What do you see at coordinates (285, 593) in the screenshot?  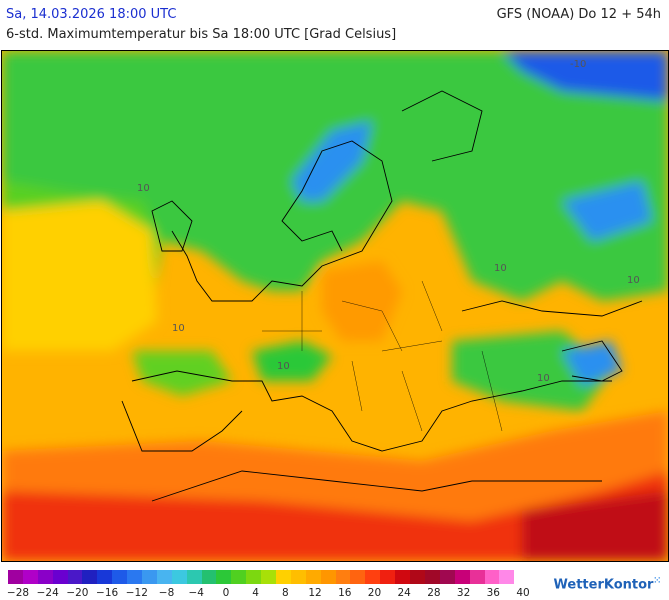 I see `legend-tick-label: 8` at bounding box center [285, 593].